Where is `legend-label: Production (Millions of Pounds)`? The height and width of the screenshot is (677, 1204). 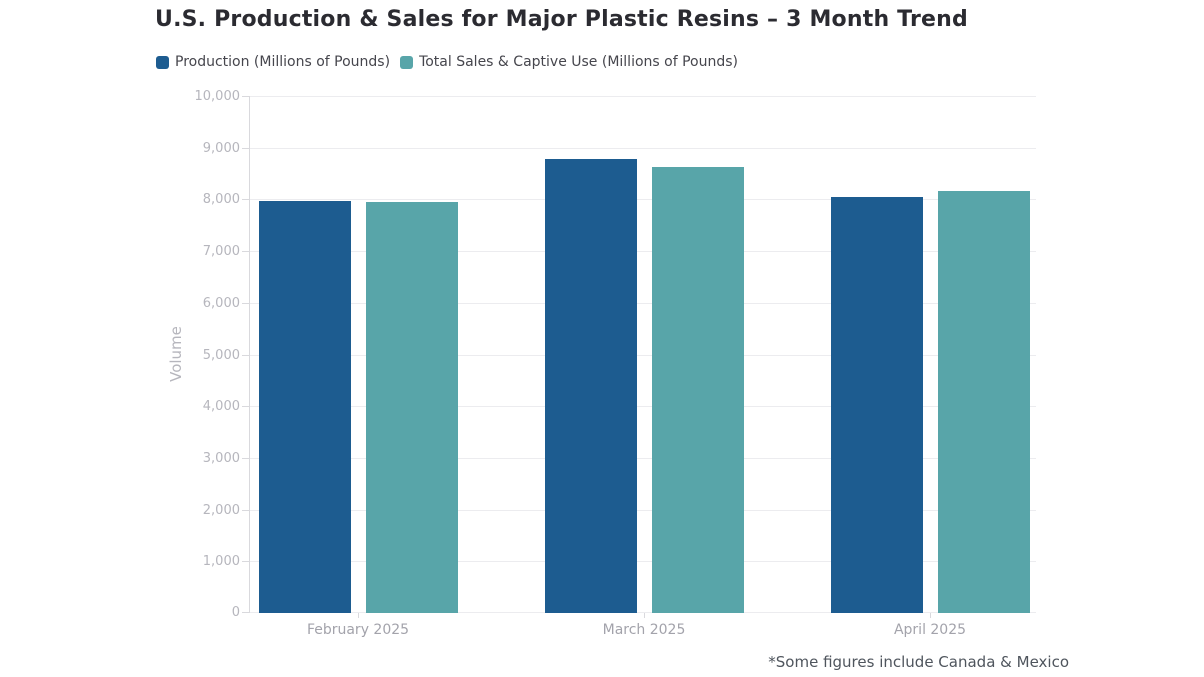
legend-label: Production (Millions of Pounds) is located at coordinates (283, 62).